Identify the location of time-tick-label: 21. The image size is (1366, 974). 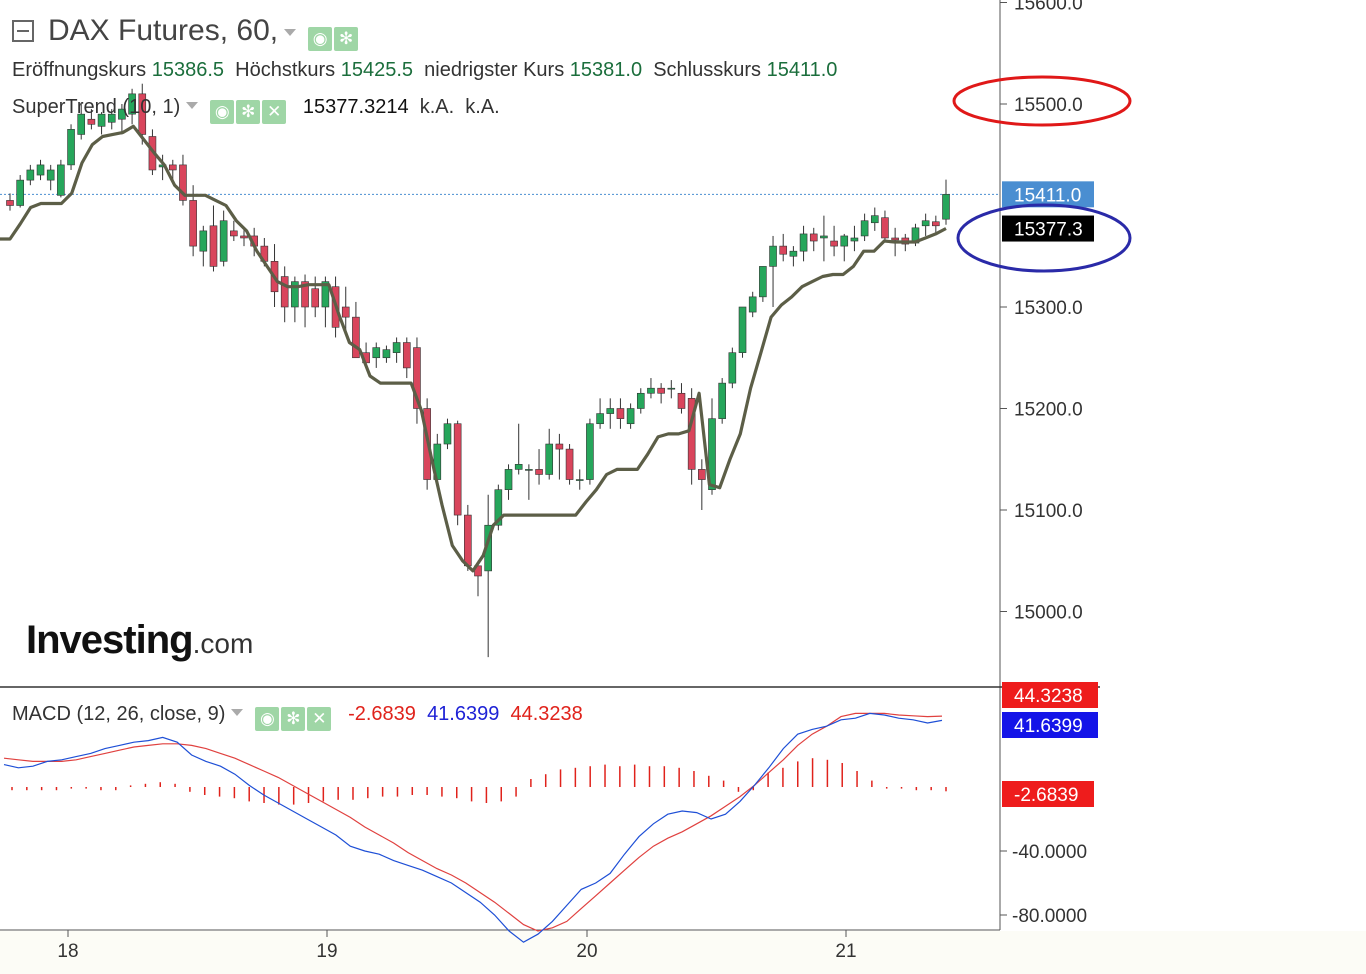
(845, 951).